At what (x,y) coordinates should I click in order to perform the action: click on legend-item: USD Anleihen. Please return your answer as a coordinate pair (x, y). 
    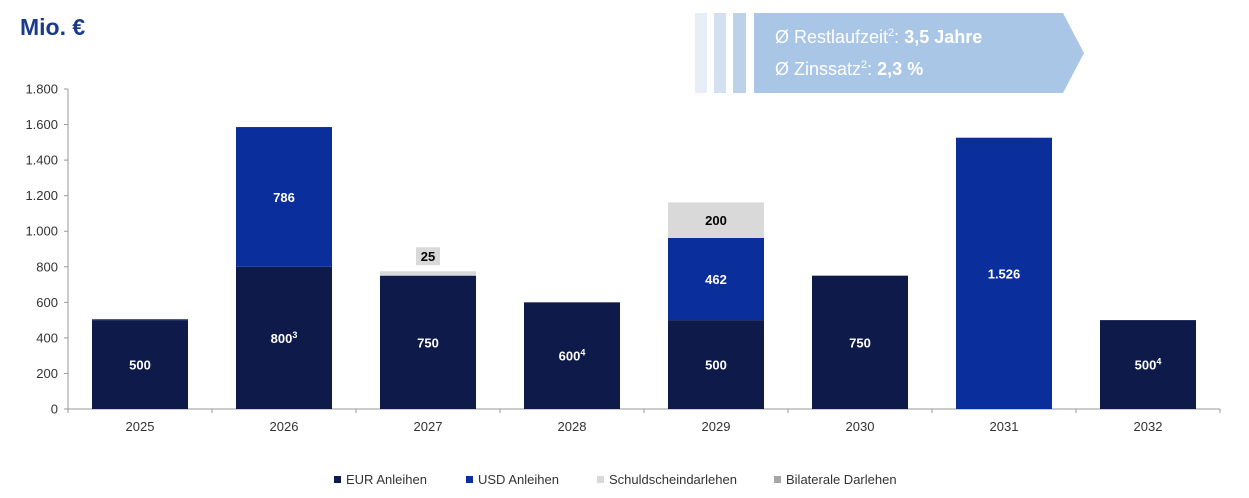
    Looking at the image, I should click on (512, 479).